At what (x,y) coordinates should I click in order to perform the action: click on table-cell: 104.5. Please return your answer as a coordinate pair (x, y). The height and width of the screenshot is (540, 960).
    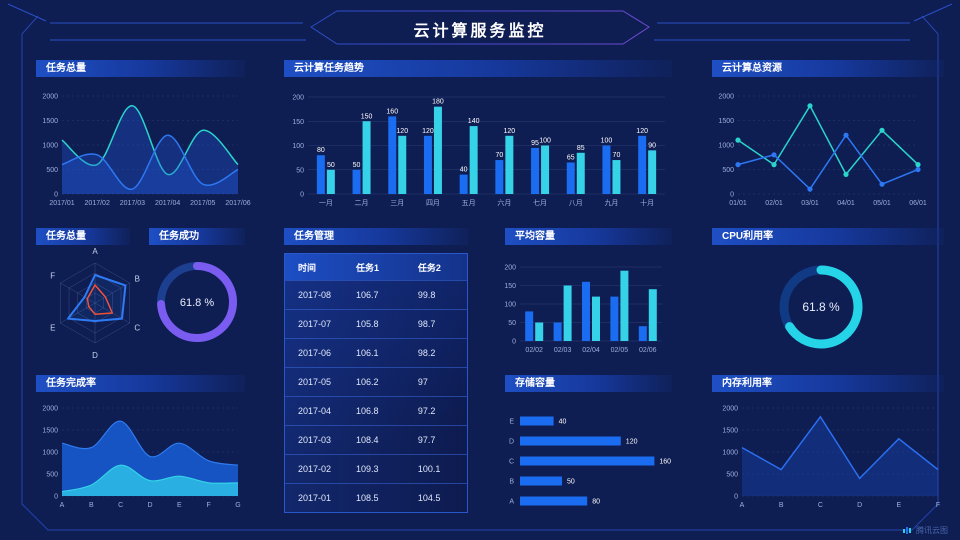
    Looking at the image, I should click on (429, 498).